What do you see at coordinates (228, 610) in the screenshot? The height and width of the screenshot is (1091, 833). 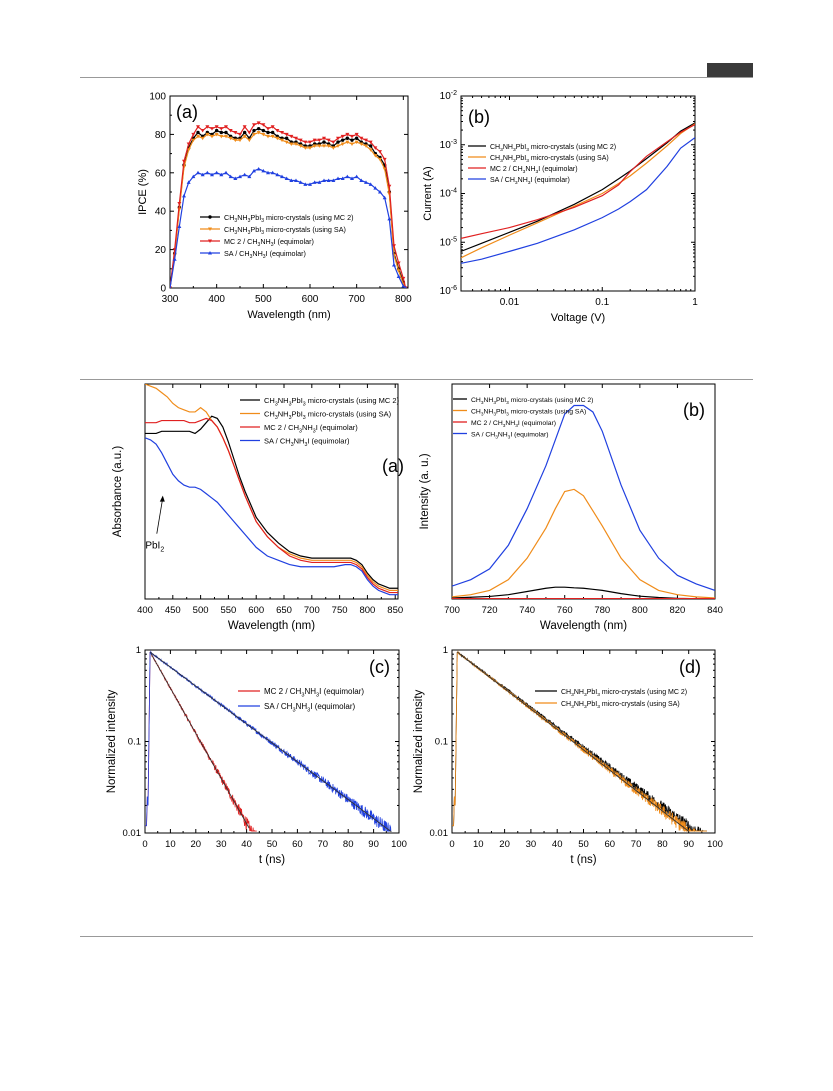 I see `x-tick-label: 550` at bounding box center [228, 610].